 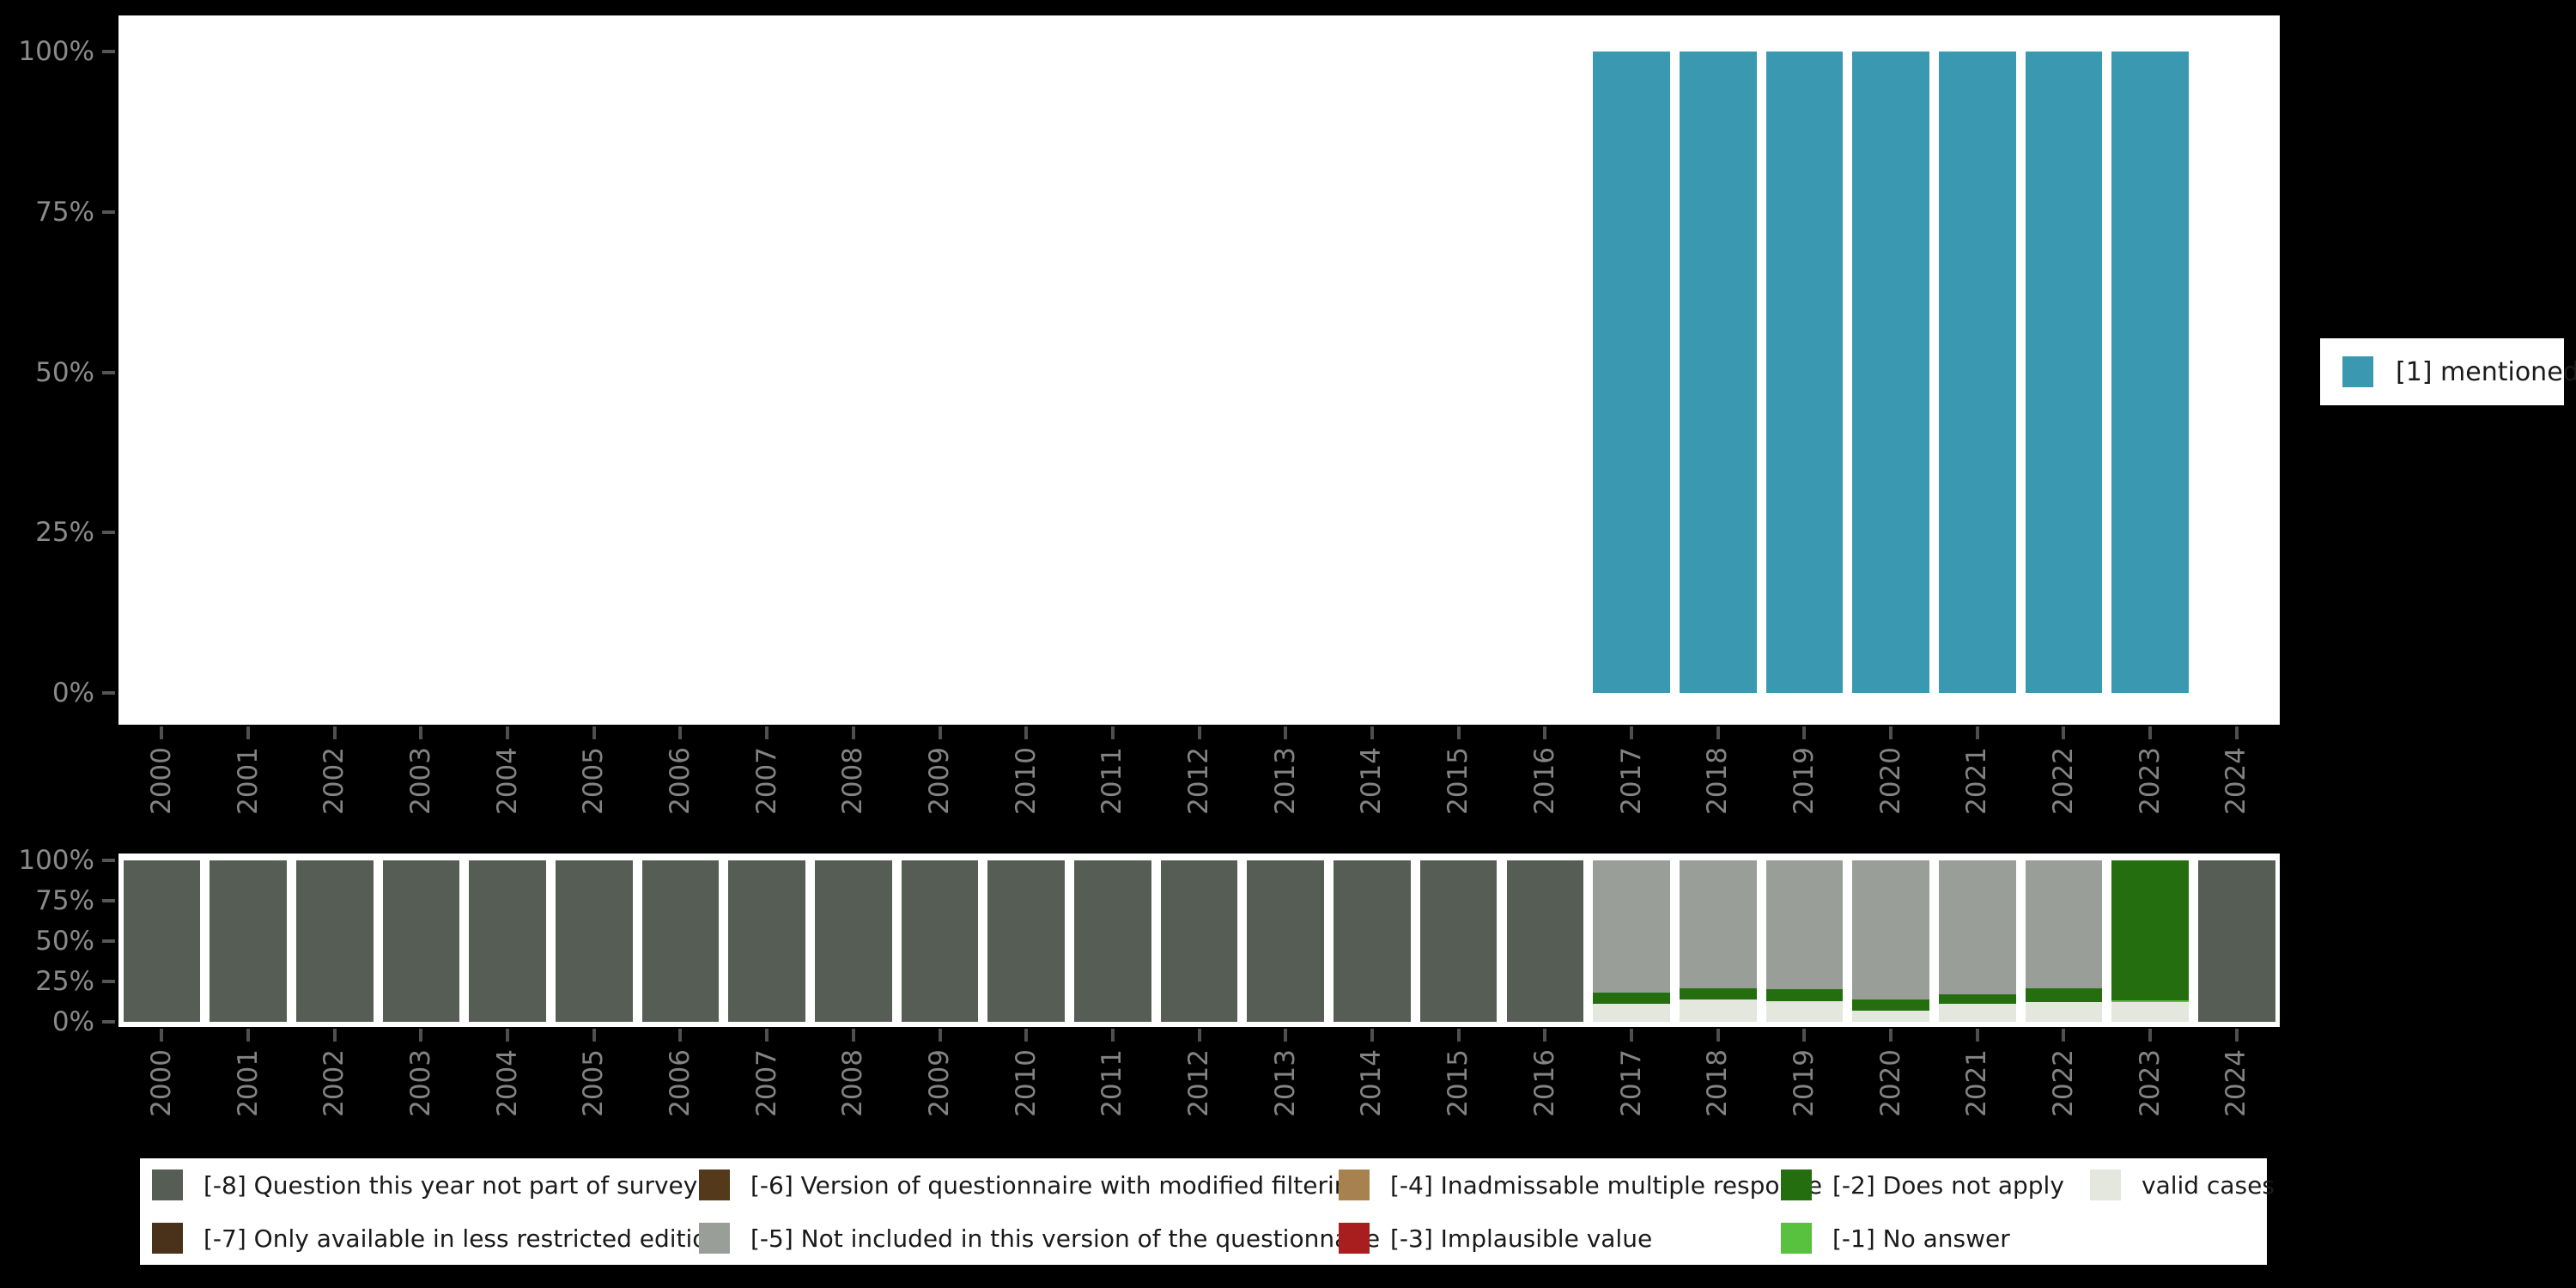 I want to click on x-tick-slot: 2003, so click(x=421, y=790).